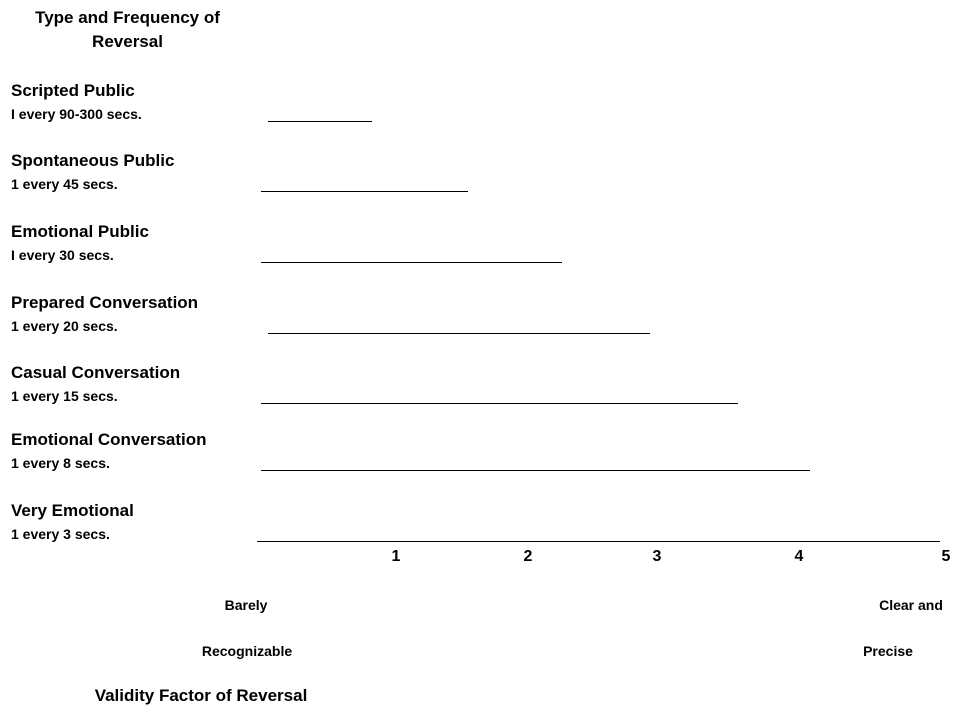  What do you see at coordinates (528, 556) in the screenshot?
I see `scale-number: 2` at bounding box center [528, 556].